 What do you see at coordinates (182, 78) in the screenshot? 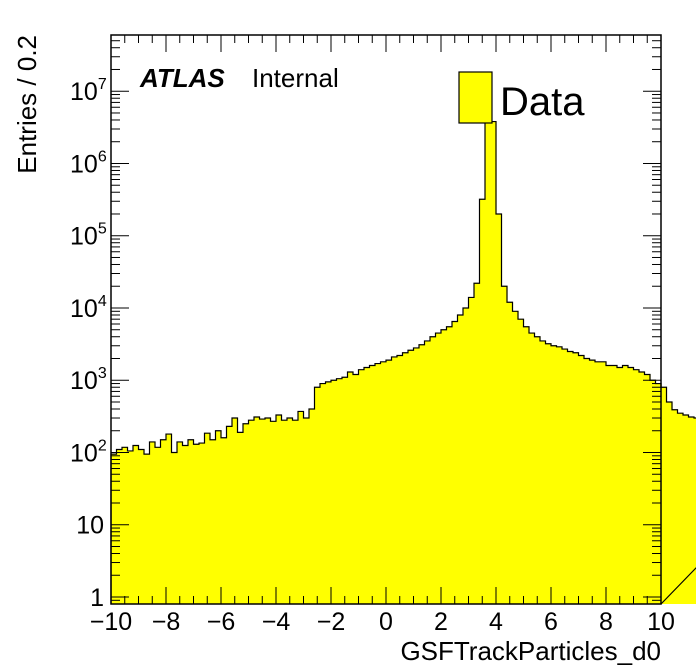
I see `atlas-label: ATLAS` at bounding box center [182, 78].